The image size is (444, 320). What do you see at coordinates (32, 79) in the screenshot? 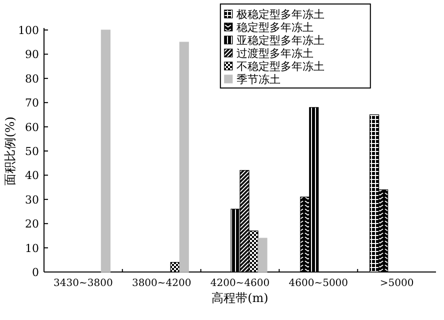
I see `y-tick-label: 80` at bounding box center [32, 79].